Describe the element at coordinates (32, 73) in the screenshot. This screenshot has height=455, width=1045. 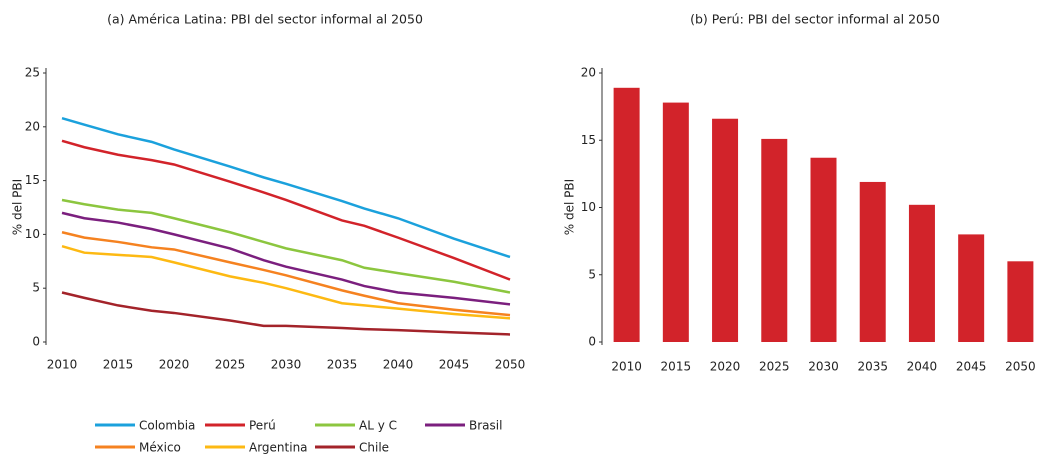
I see `y-tick-label: 25` at that location.